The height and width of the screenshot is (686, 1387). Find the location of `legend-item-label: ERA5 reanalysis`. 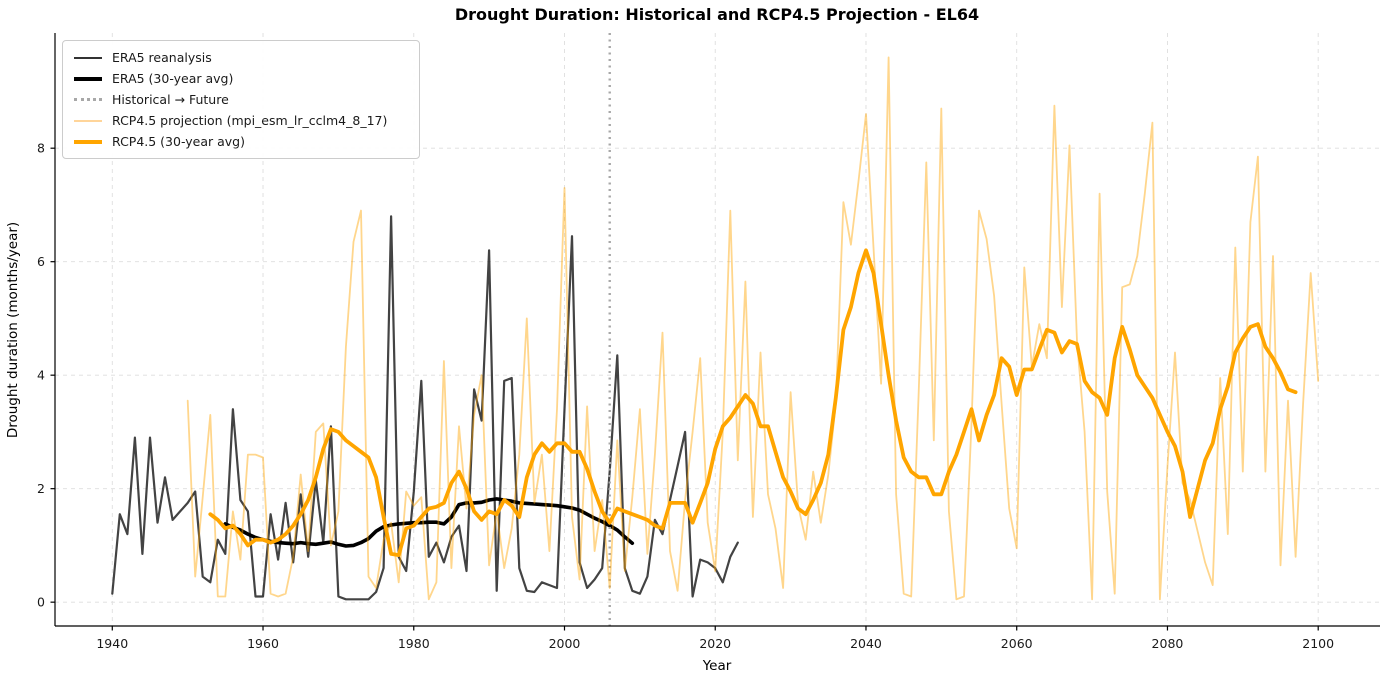

legend-item-label: ERA5 reanalysis is located at coordinates (162, 57).